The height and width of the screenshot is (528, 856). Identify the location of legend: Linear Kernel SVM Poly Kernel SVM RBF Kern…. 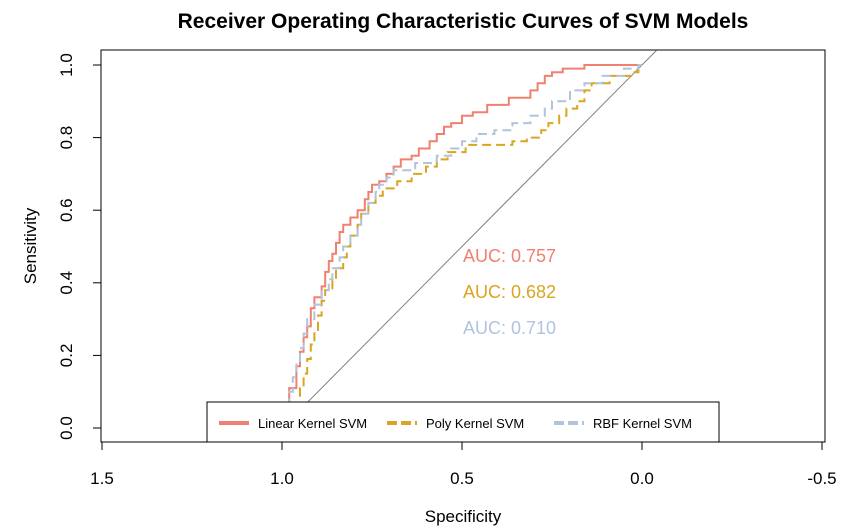
(463, 422).